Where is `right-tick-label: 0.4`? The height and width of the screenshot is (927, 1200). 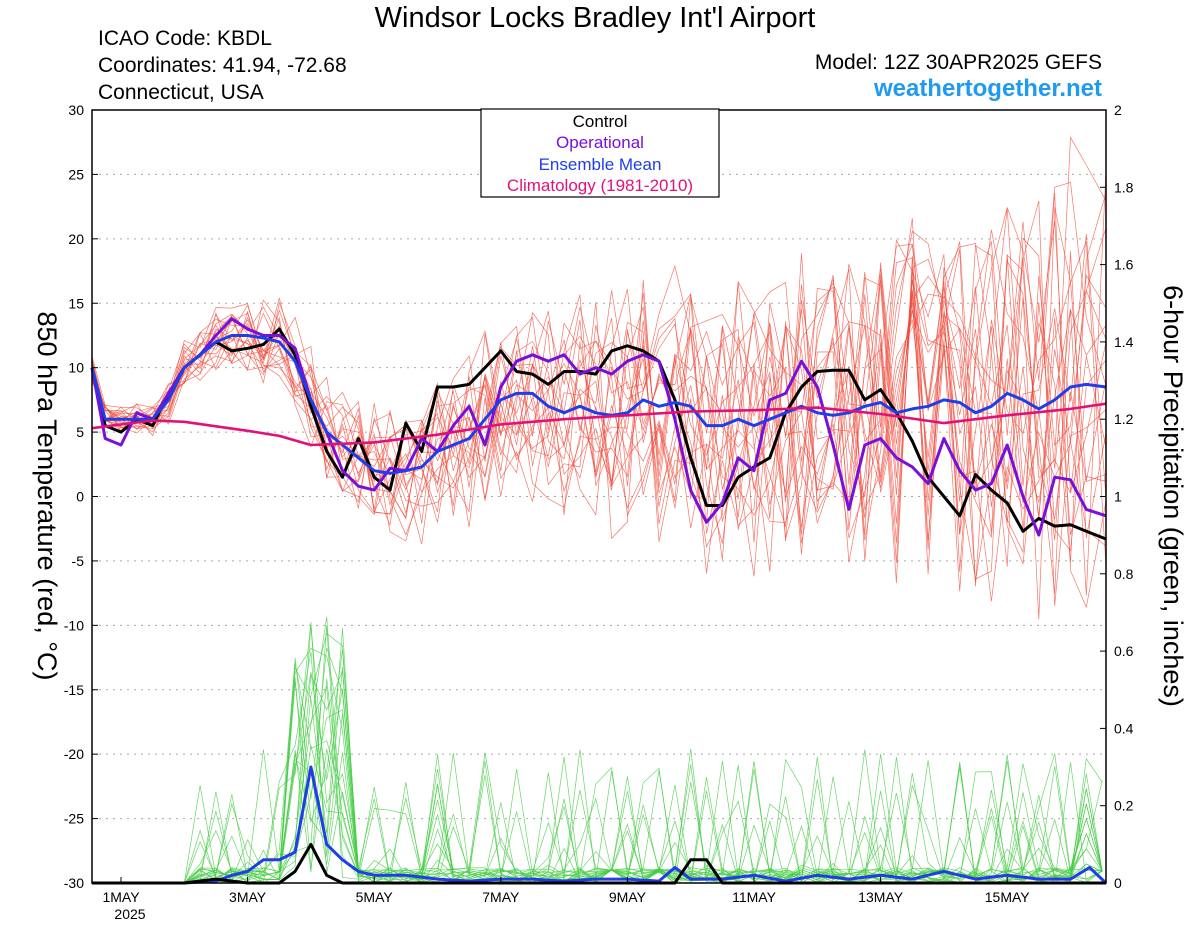 right-tick-label: 0.4 is located at coordinates (1124, 728).